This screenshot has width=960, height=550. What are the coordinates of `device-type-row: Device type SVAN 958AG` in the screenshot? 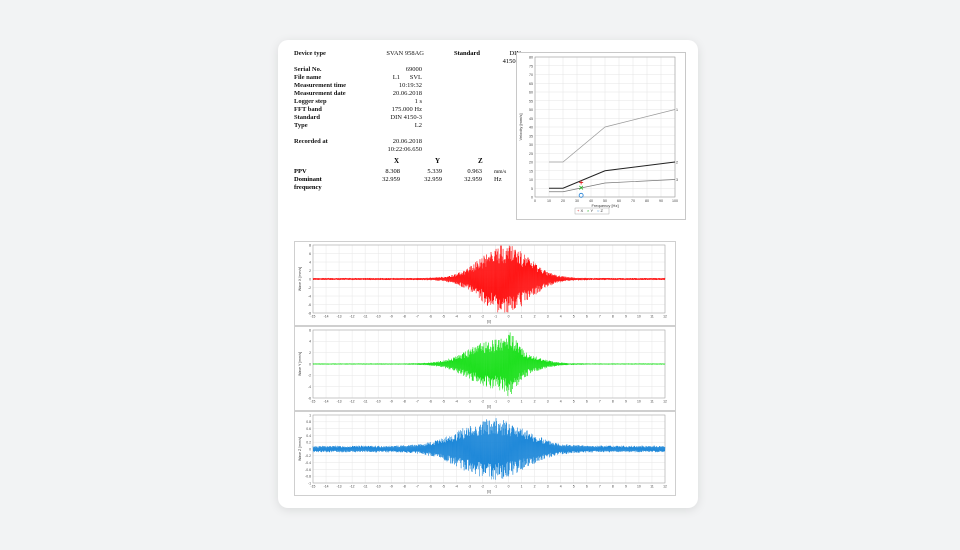 It's located at (399, 54).